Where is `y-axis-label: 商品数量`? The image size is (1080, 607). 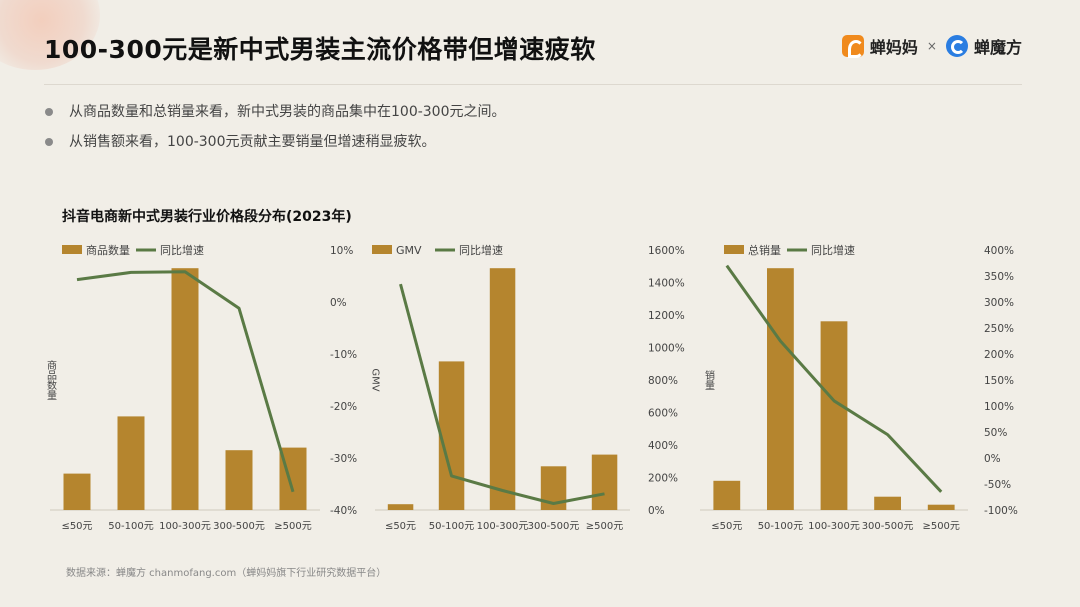 y-axis-label: 商品数量 is located at coordinates (51, 379).